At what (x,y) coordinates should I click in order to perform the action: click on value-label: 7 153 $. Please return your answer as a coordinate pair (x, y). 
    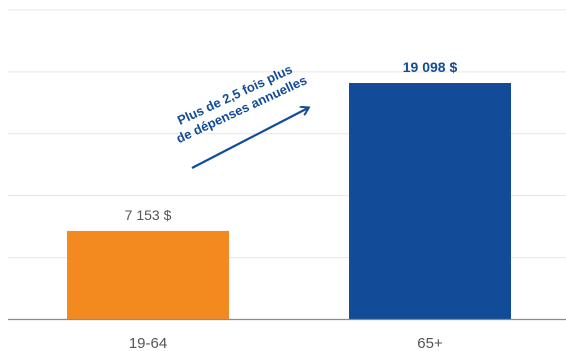
    Looking at the image, I should click on (148, 215).